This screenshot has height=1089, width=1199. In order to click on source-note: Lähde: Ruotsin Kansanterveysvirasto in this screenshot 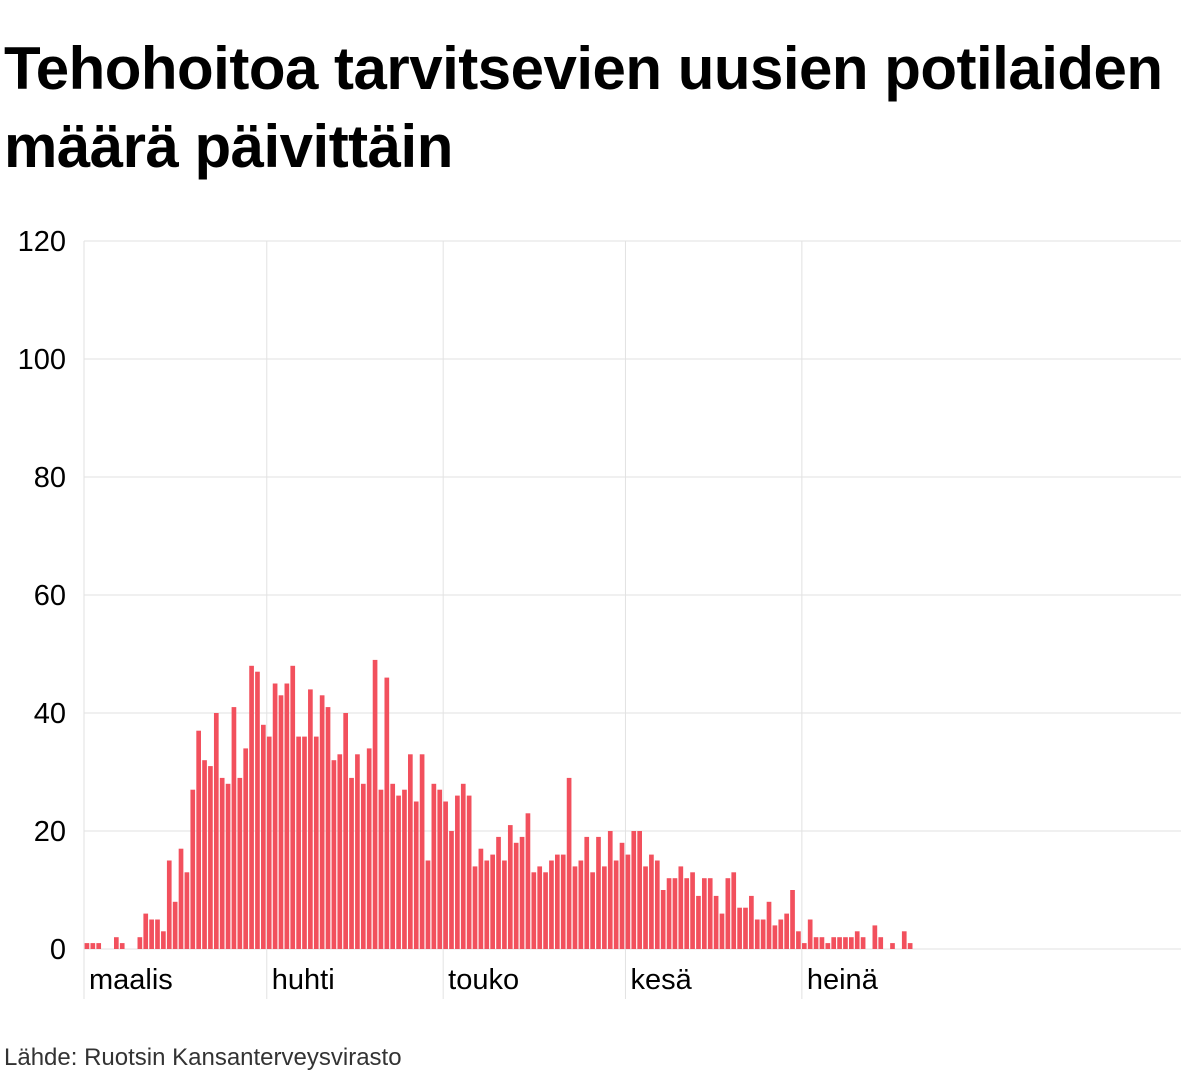, I will do `click(203, 1057)`.